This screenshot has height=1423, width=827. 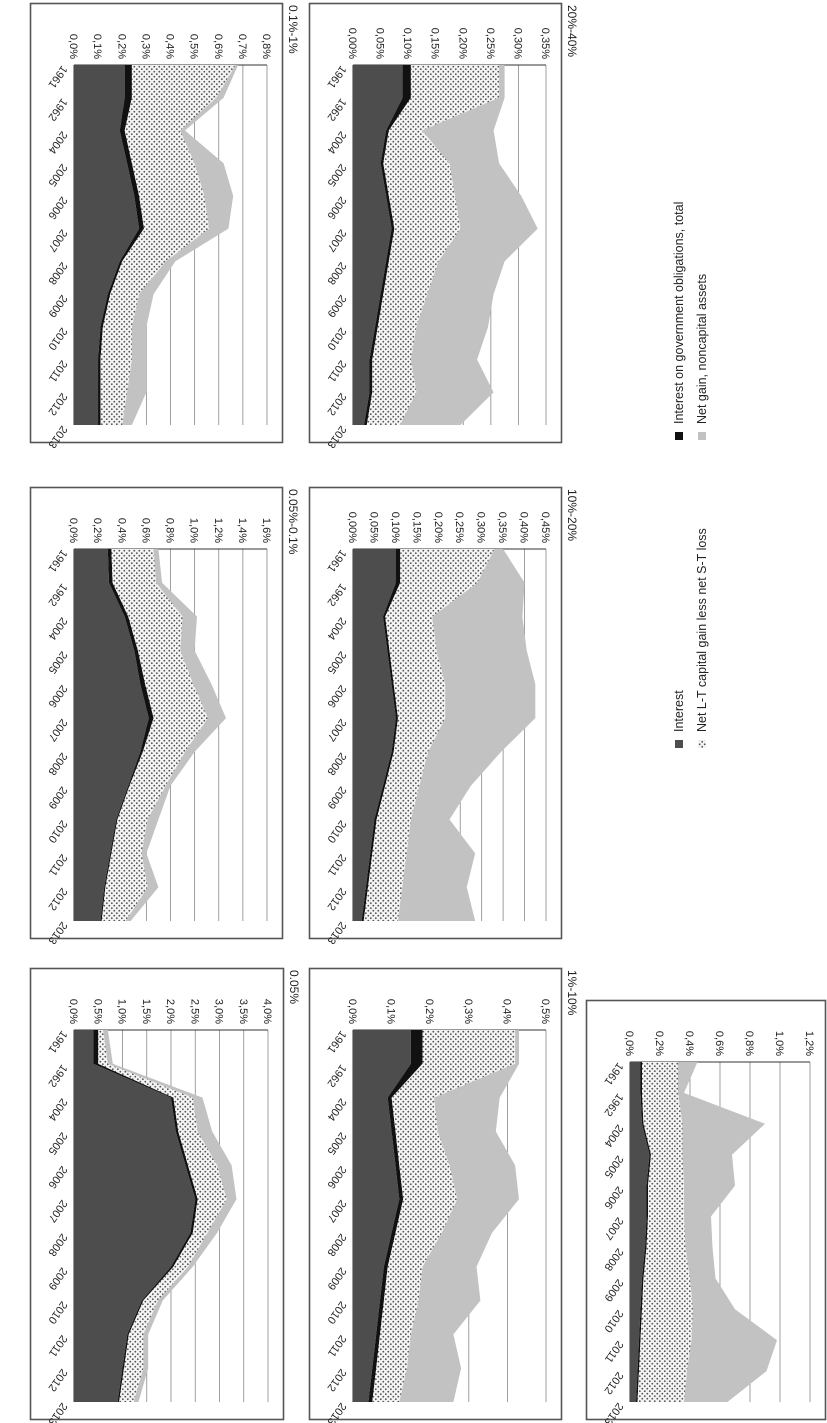 I want to click on chart-5-ytick-label: 0,05%, so click(x=380, y=43).